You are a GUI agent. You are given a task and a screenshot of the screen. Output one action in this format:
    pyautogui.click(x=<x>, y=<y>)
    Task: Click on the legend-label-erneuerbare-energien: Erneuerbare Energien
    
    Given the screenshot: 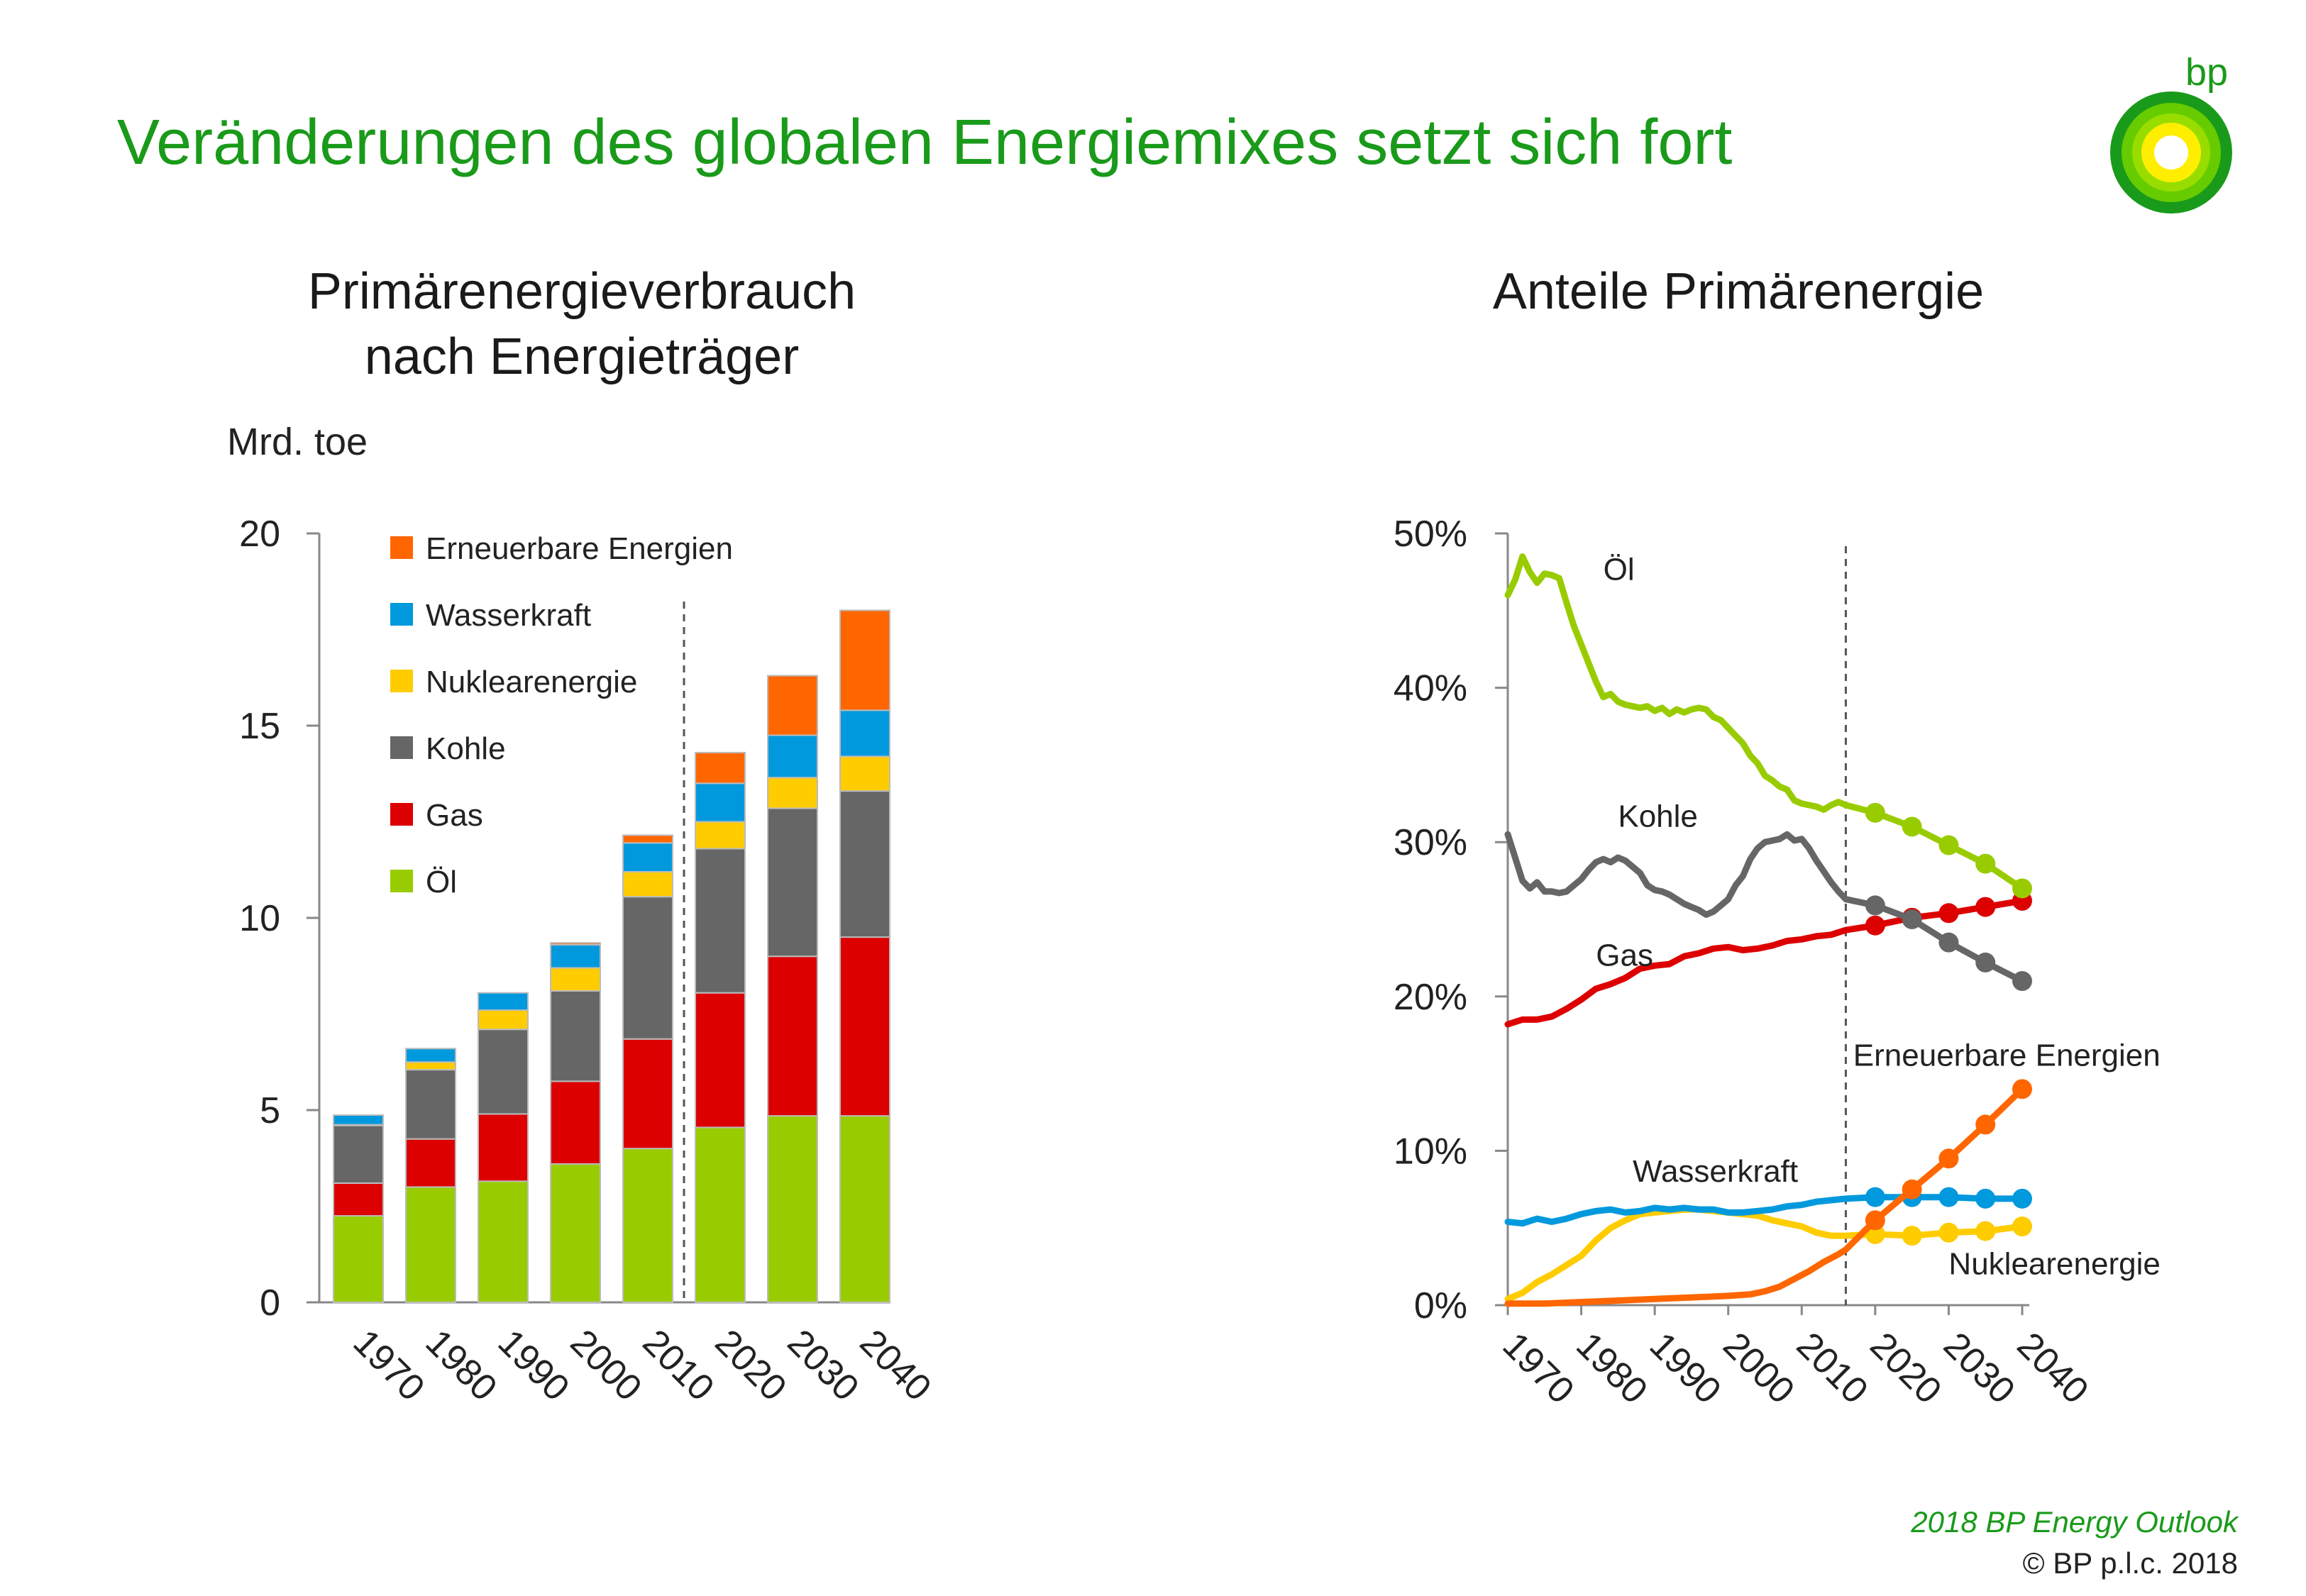 What is the action you would take?
    pyautogui.click(x=579, y=548)
    